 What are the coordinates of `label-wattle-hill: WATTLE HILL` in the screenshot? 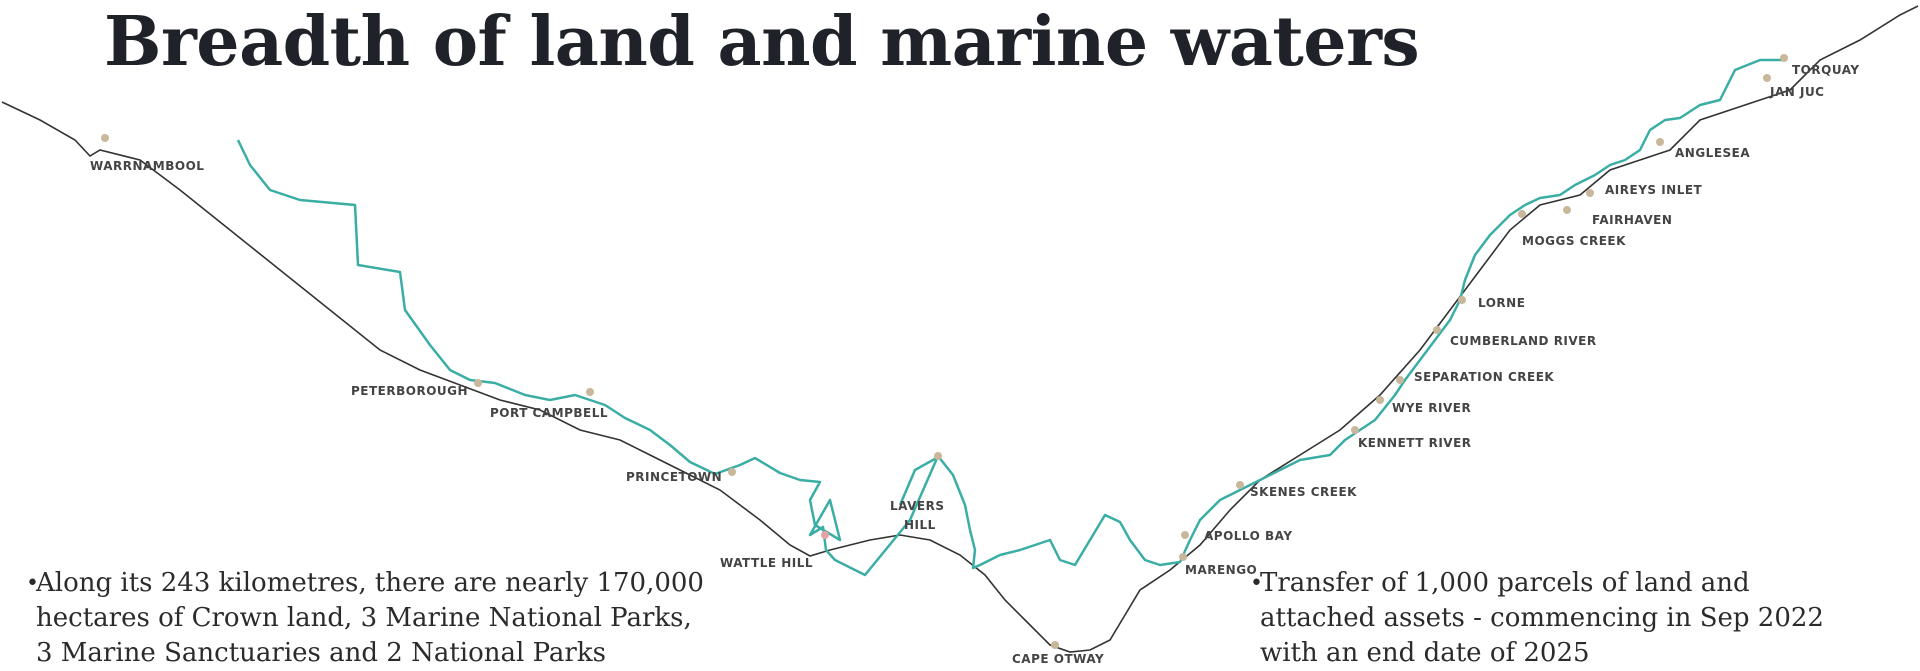 It's located at (766, 563).